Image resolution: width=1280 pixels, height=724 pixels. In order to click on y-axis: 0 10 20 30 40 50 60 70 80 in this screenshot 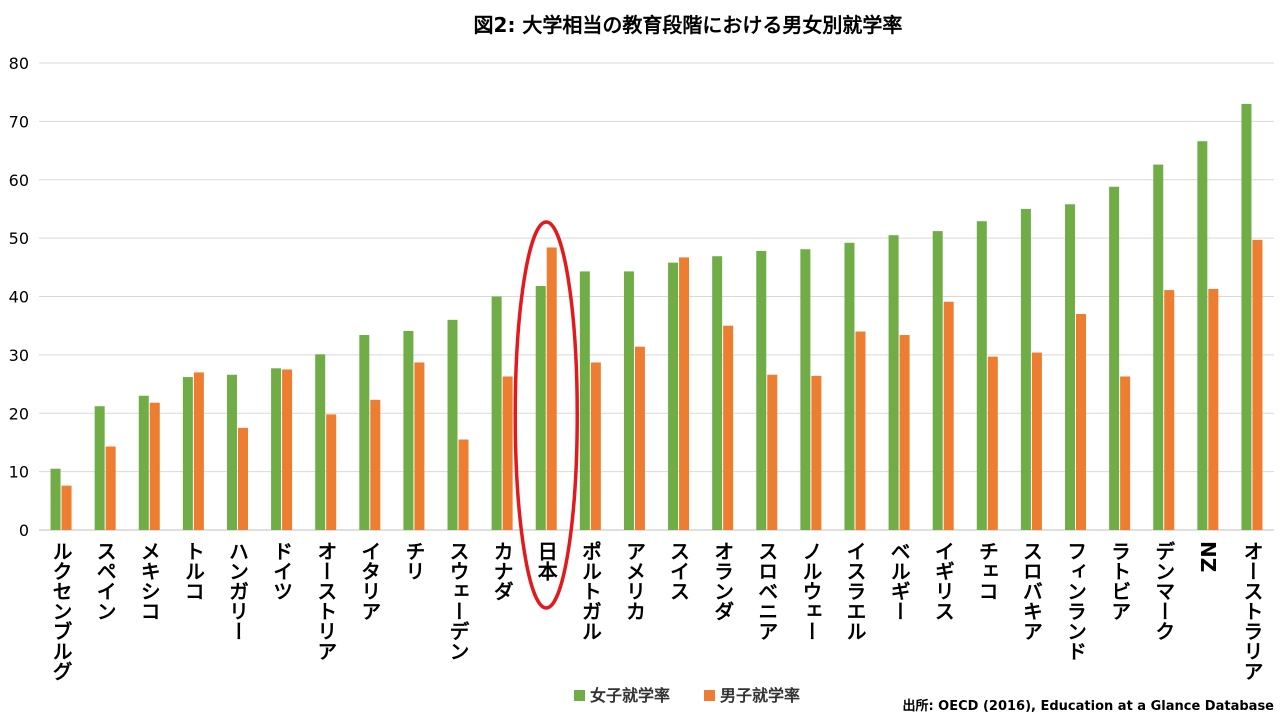, I will do `click(19, 297)`.